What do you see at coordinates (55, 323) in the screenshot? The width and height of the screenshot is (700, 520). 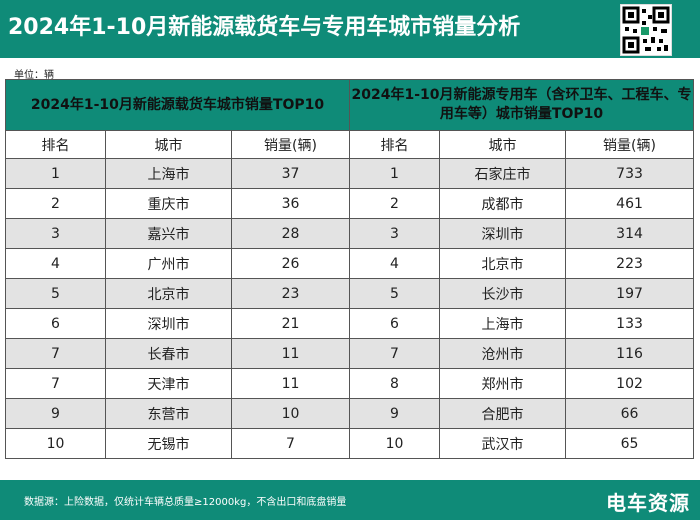 I see `left-rank-cell: 6` at bounding box center [55, 323].